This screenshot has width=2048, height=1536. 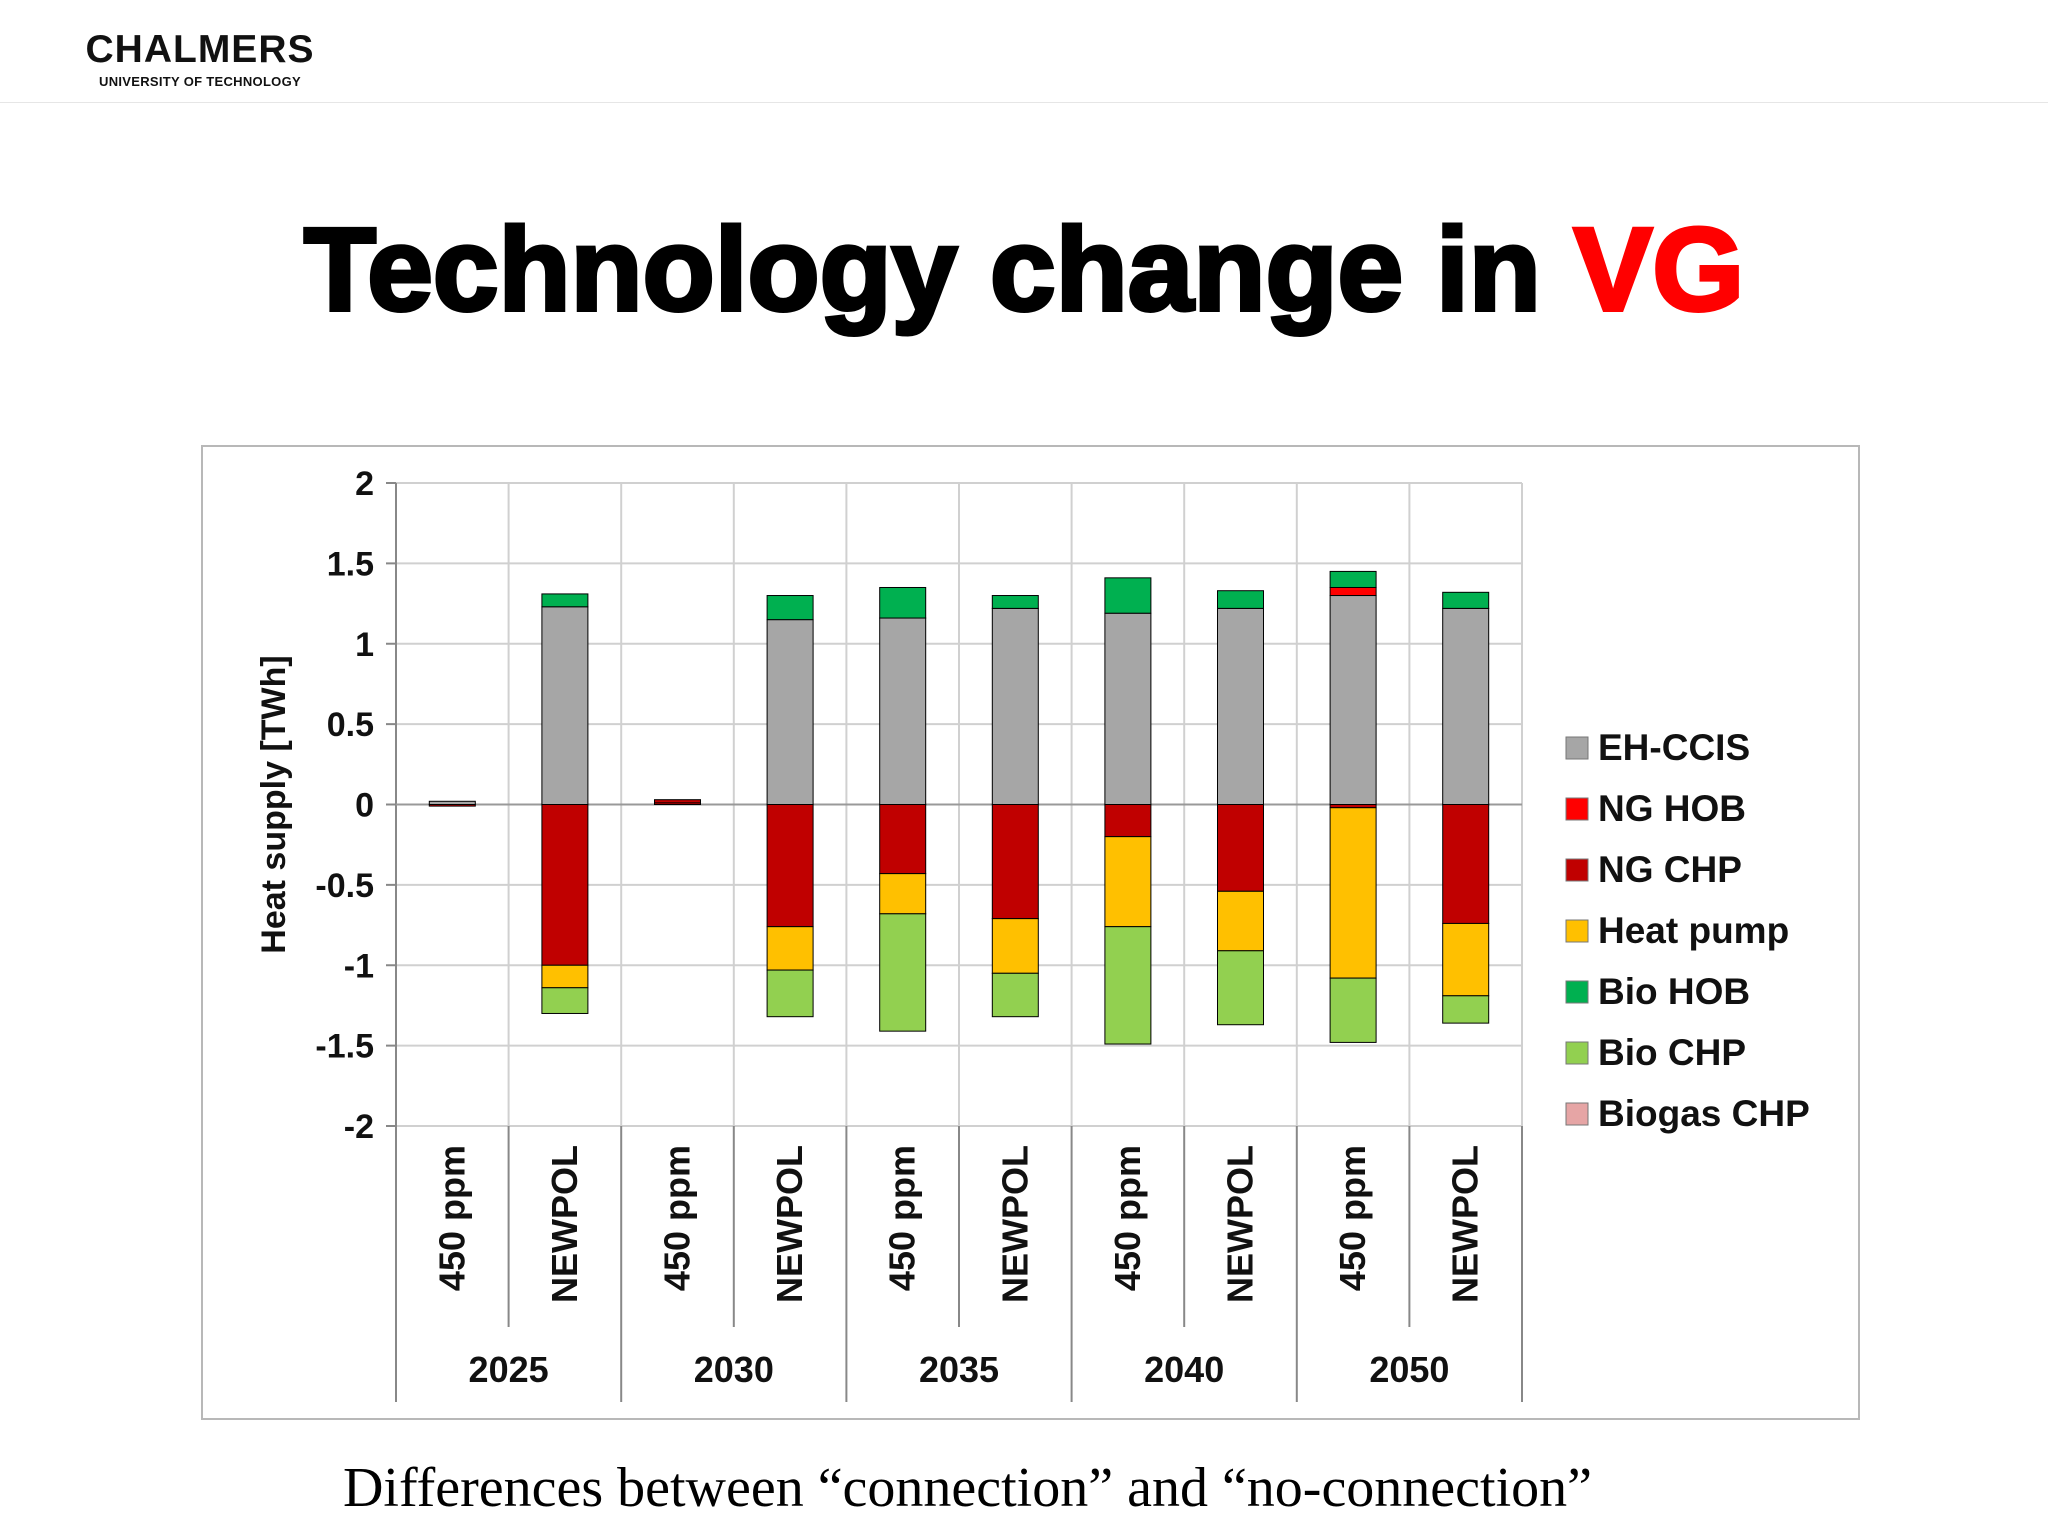 What do you see at coordinates (509, 1369) in the screenshot?
I see `x-group-label: 2025` at bounding box center [509, 1369].